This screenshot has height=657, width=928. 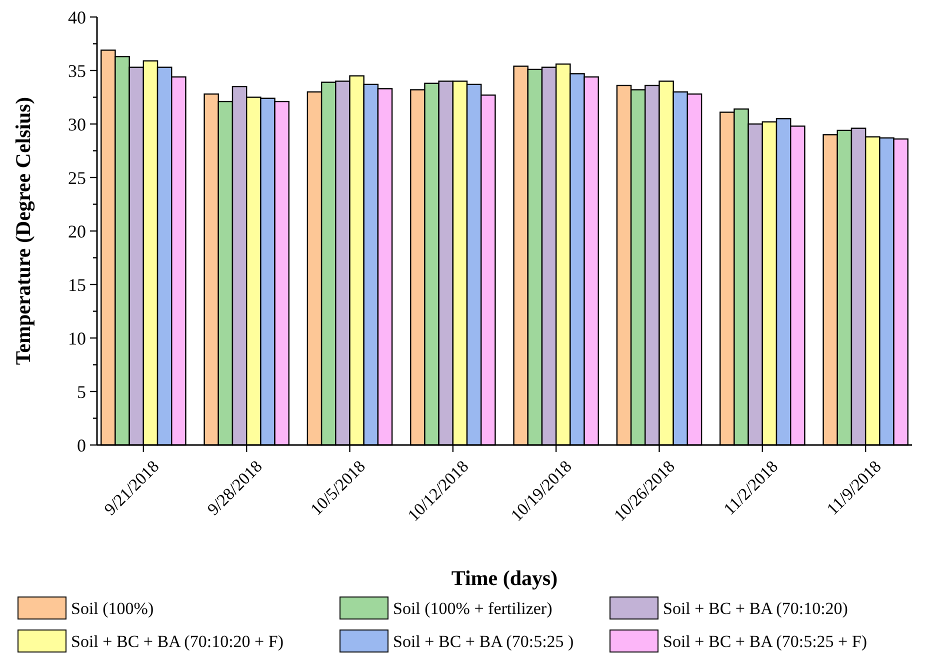 I want to click on y-tick-label: 25, so click(x=77, y=178).